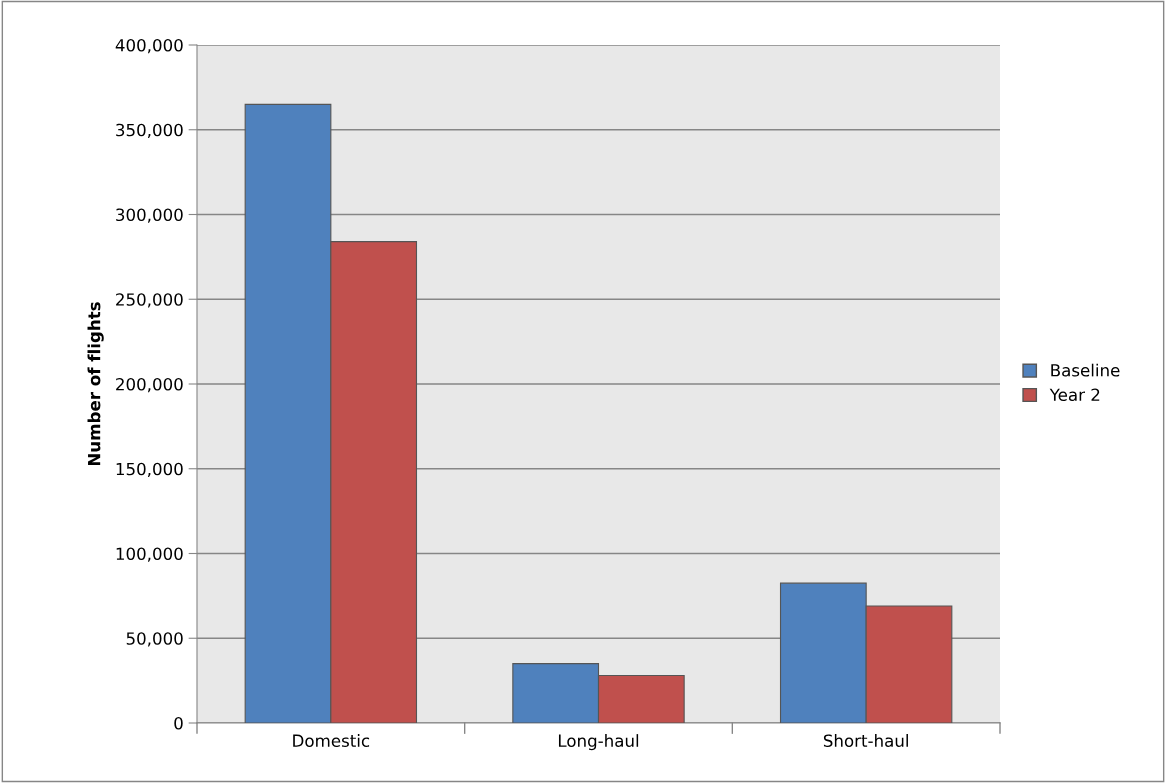  I want to click on y-tick-label: 400,000, so click(149, 46).